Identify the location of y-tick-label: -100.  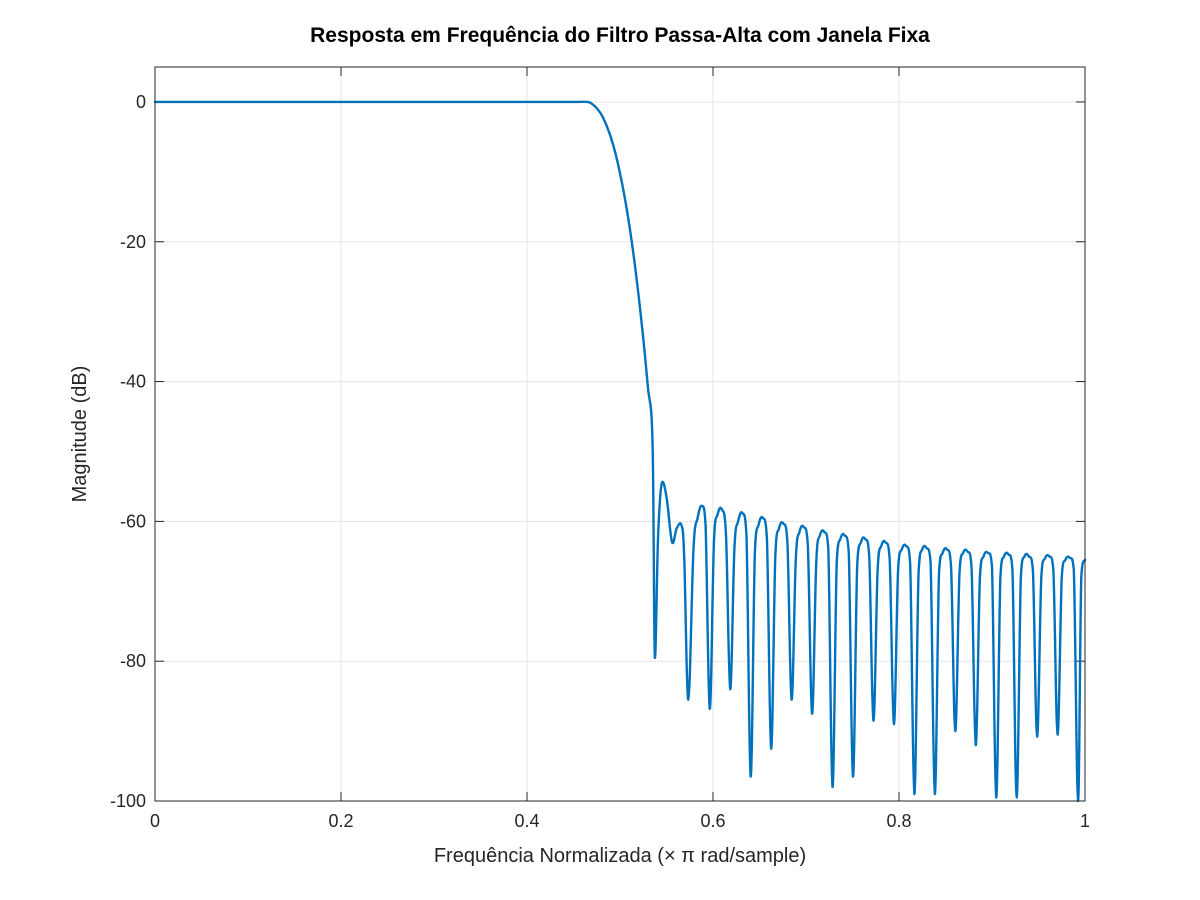
(128, 801).